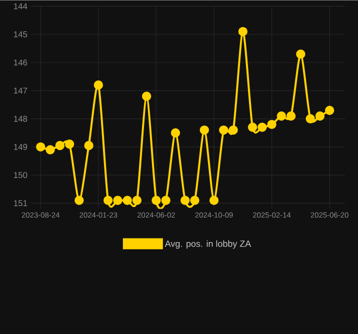 The image size is (358, 334). What do you see at coordinates (208, 244) in the screenshot?
I see `legend-label: Avg. pos. in lobby ZA` at bounding box center [208, 244].